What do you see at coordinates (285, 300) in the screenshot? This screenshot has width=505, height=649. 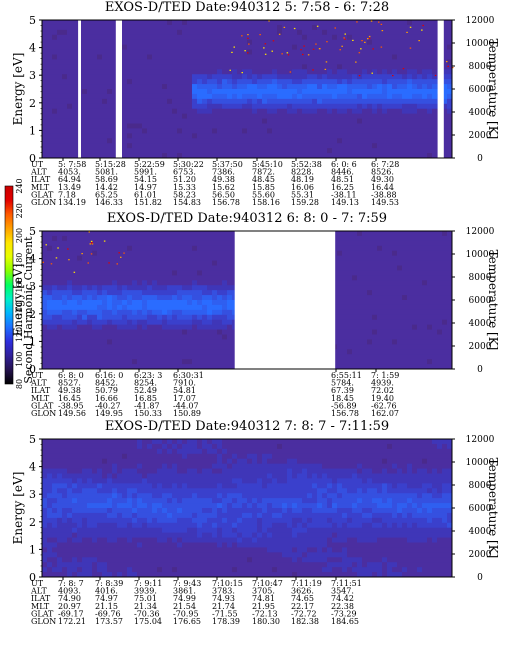 I see `data-gap` at bounding box center [285, 300].